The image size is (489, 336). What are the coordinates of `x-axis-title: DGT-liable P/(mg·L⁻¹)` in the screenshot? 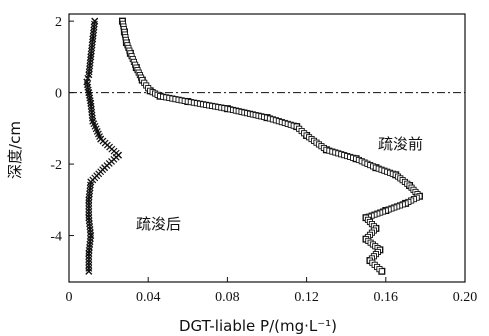 It's located at (258, 326).